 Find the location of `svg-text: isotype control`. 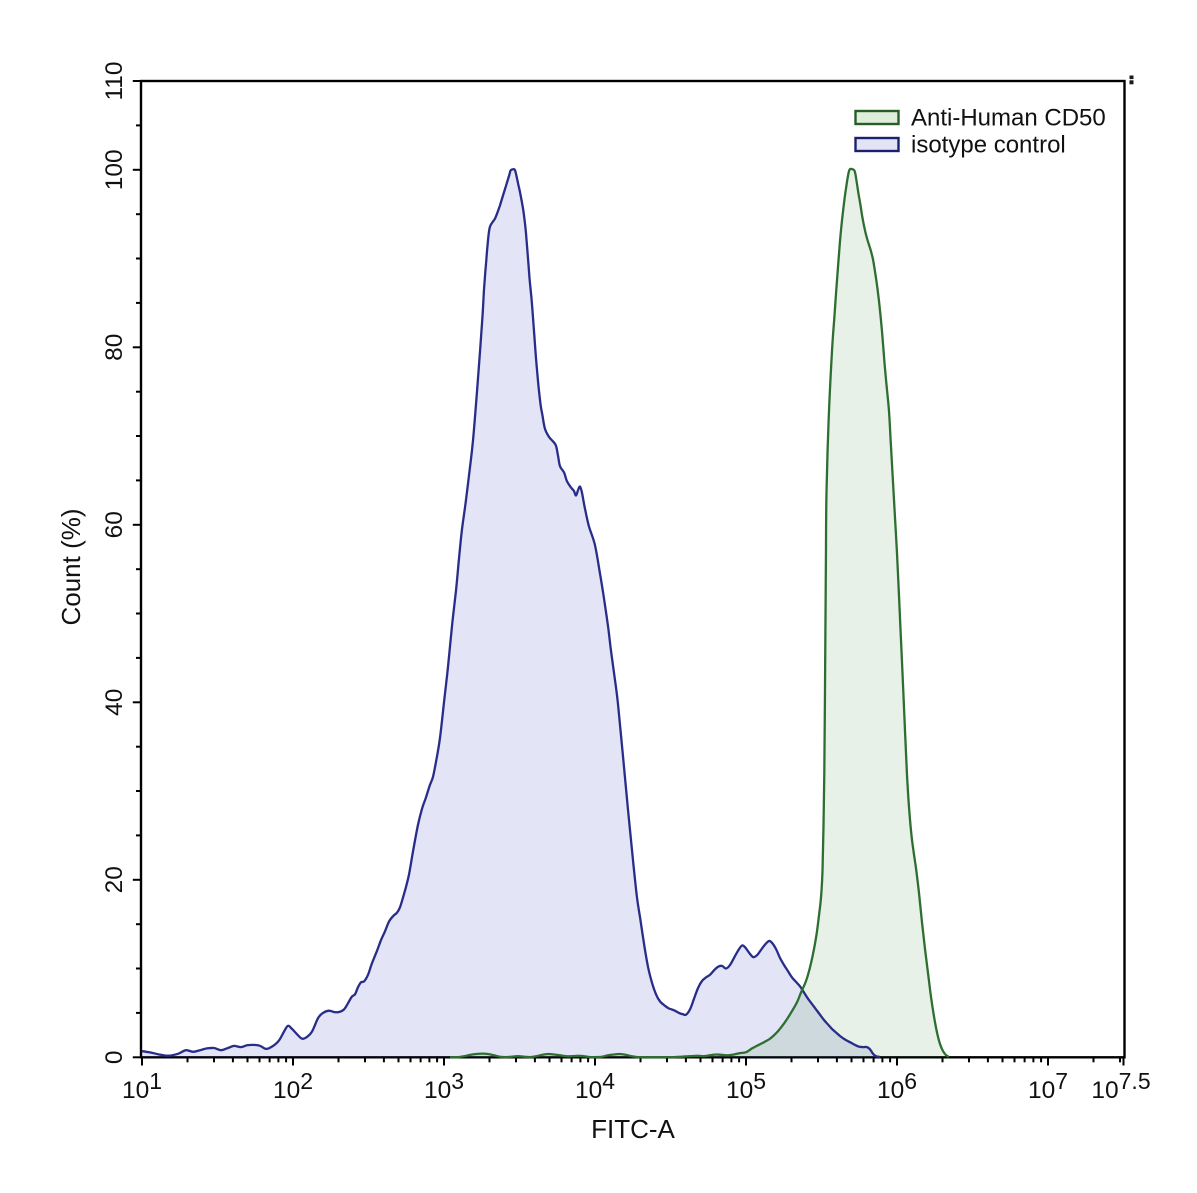

svg-text: isotype control is located at coordinates (988, 144).